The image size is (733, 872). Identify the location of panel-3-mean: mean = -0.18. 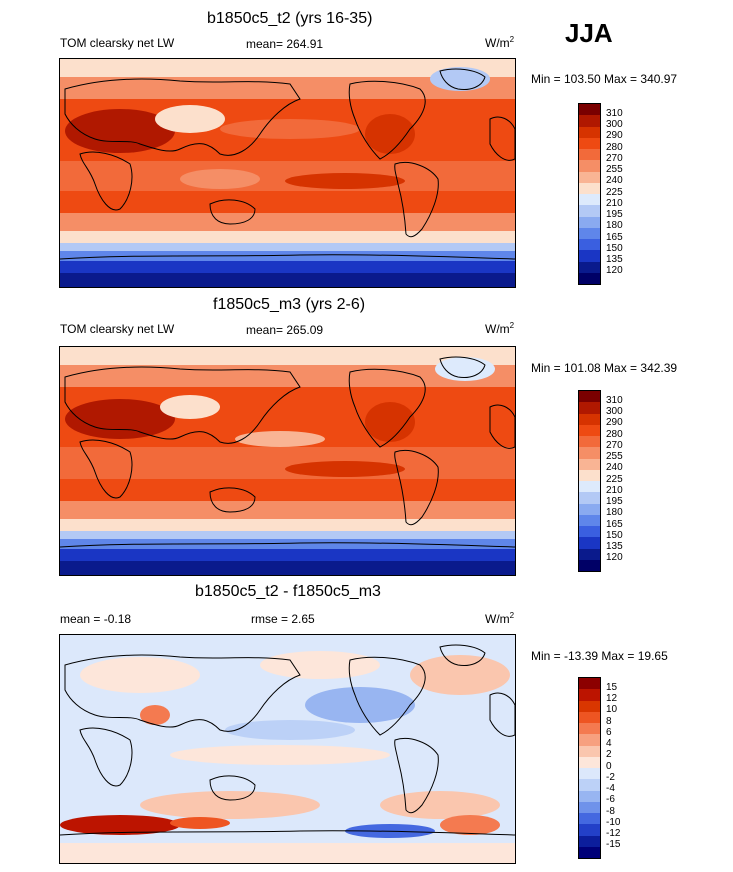
(96, 619).